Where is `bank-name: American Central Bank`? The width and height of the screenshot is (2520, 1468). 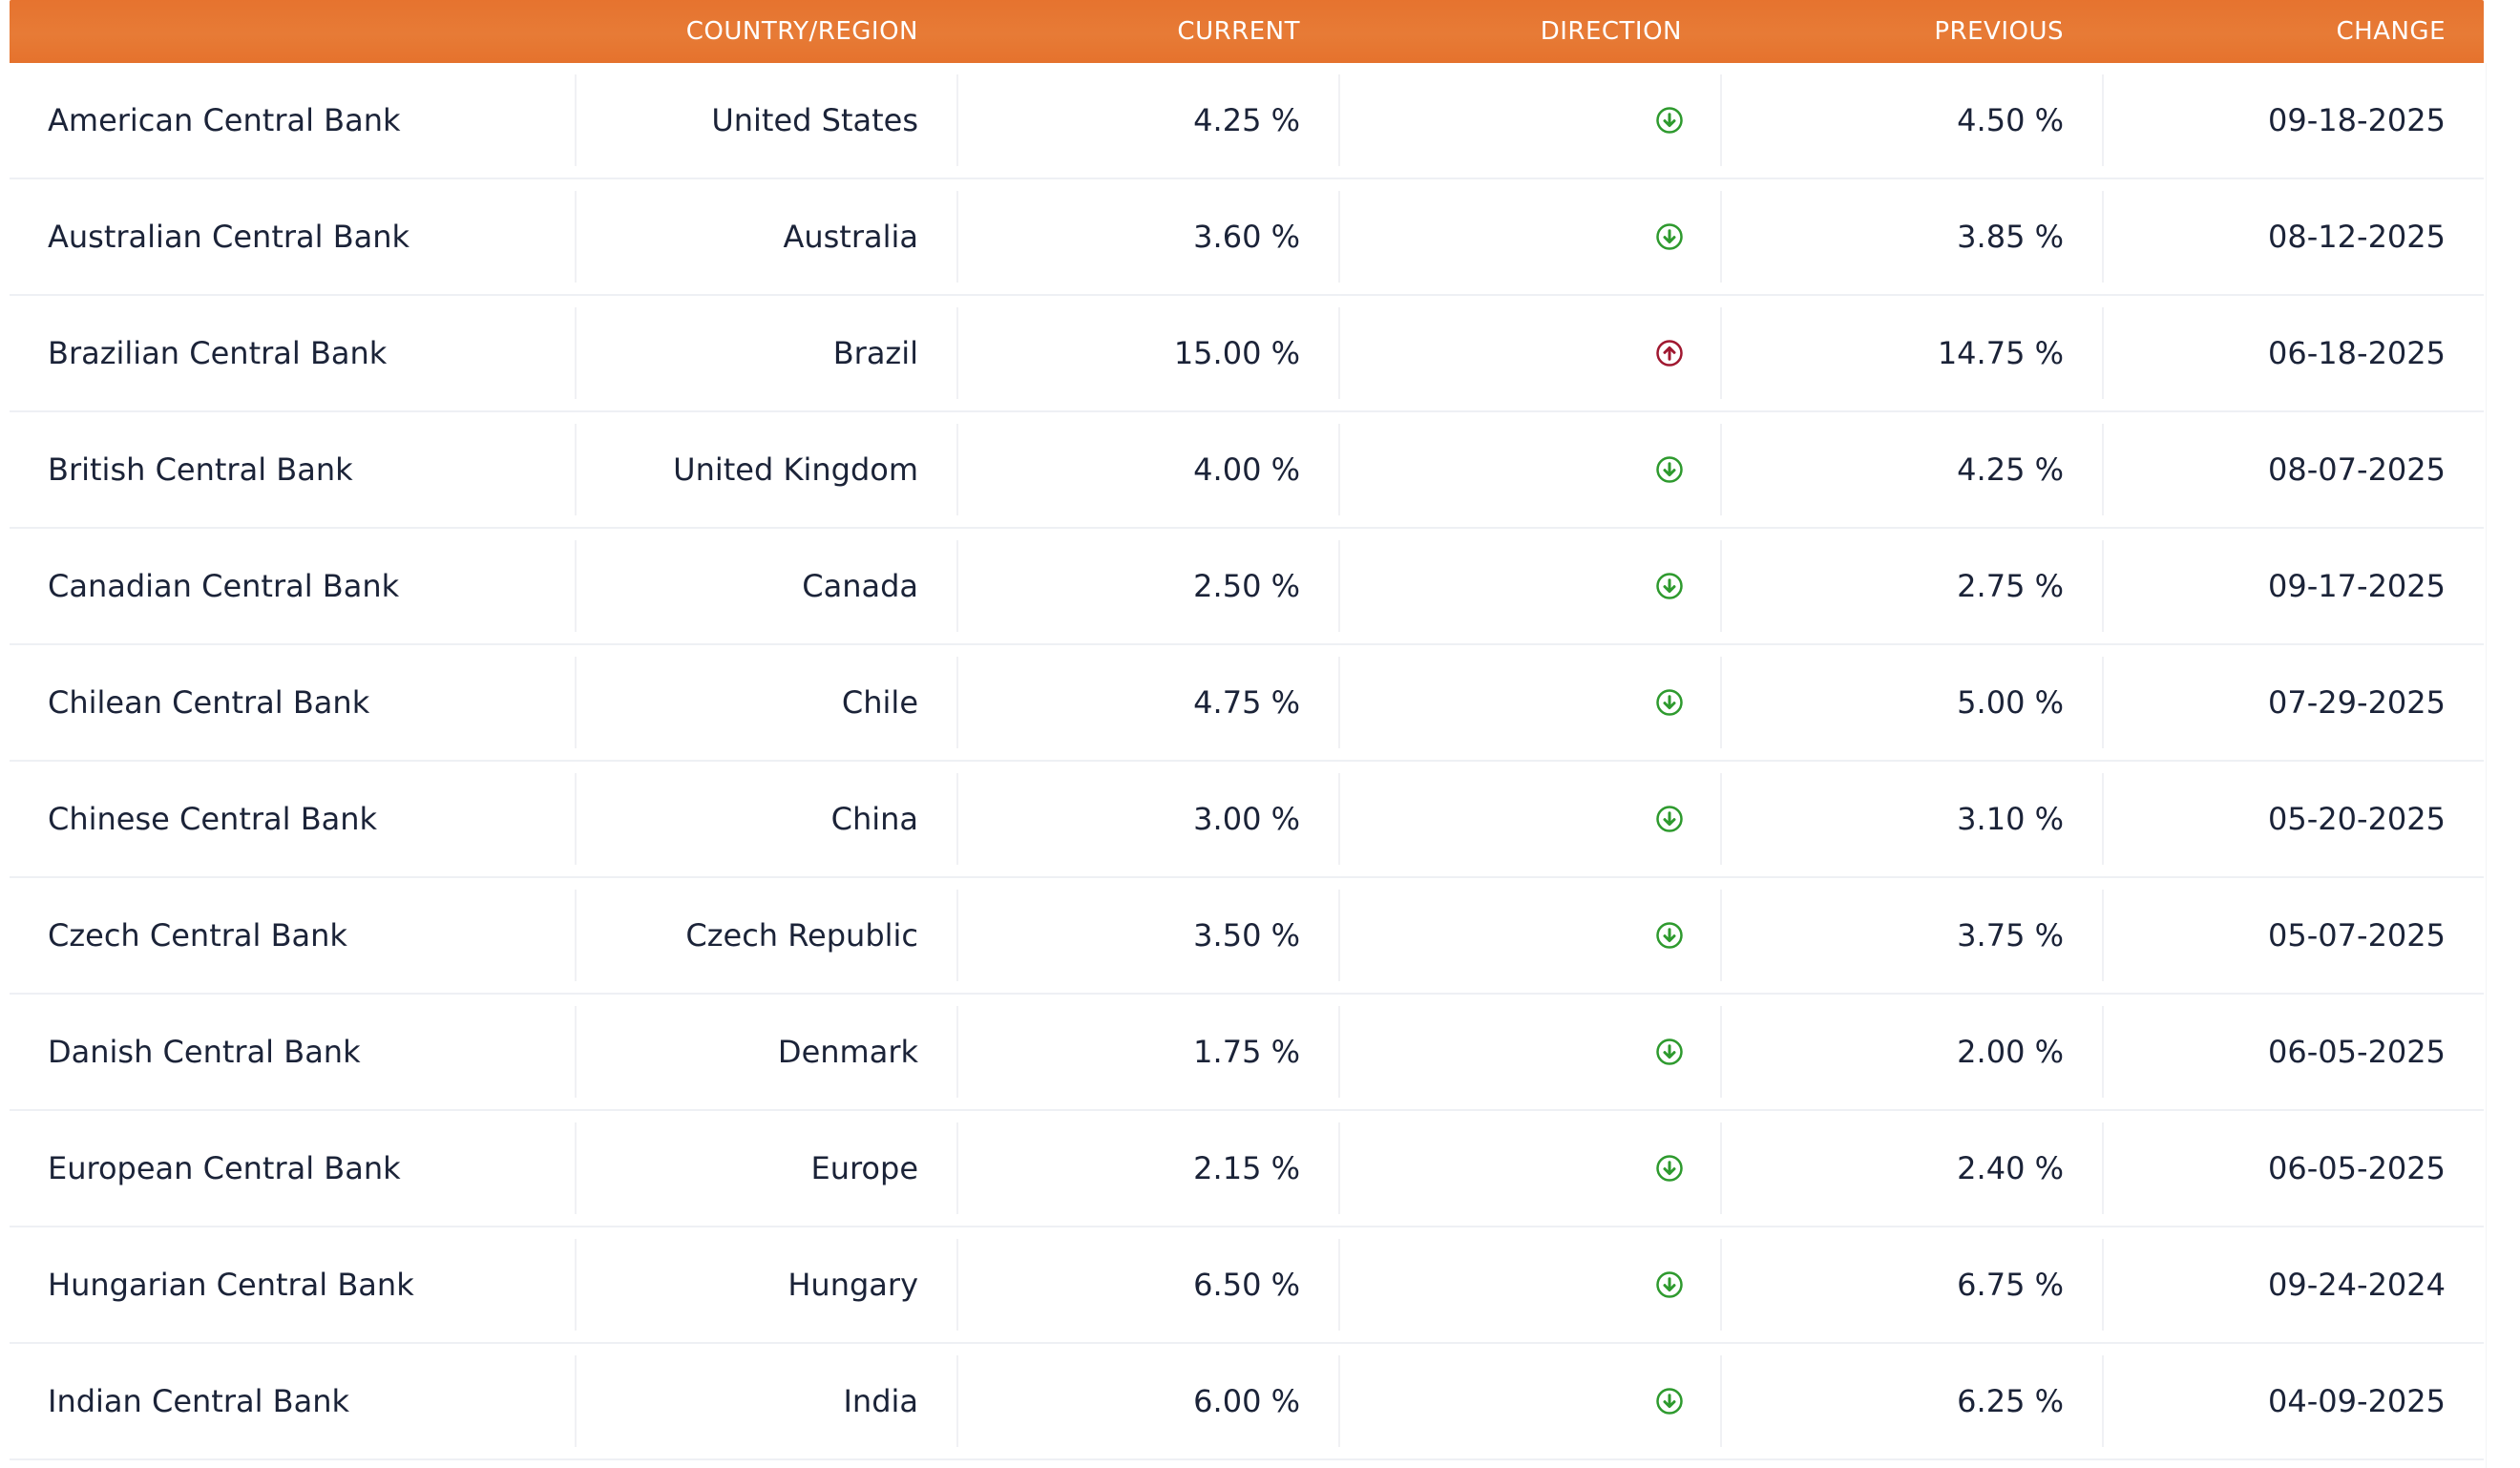
bank-name: American Central Bank is located at coordinates (225, 120).